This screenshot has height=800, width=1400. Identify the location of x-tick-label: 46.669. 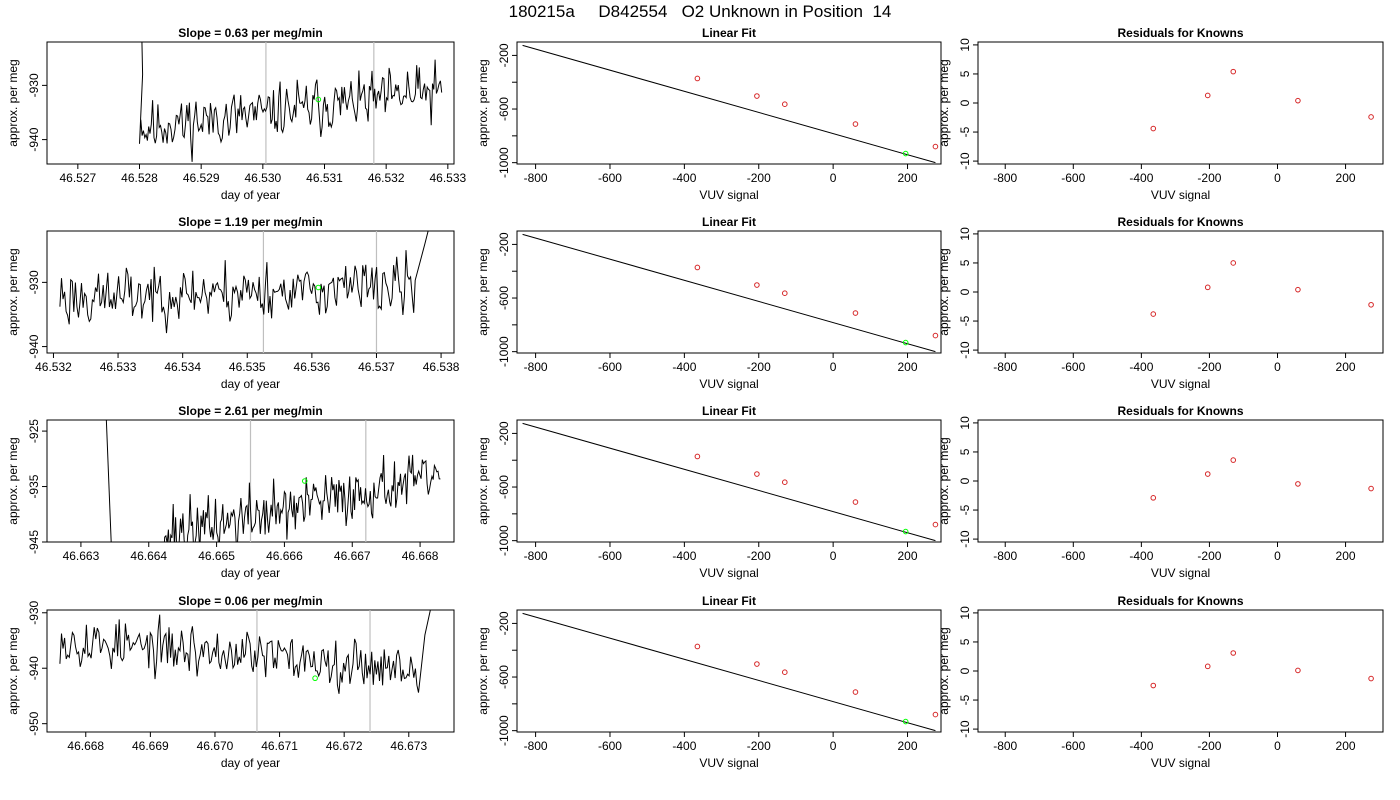
(150, 746).